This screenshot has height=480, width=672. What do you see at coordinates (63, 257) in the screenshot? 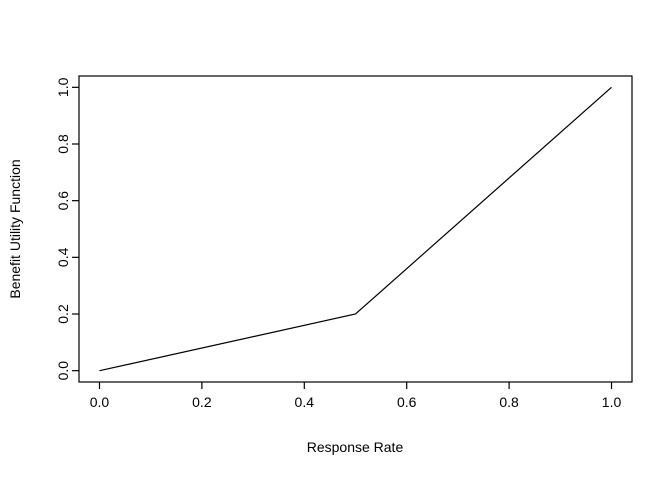
I see `y-tick-label: 0.4` at bounding box center [63, 257].